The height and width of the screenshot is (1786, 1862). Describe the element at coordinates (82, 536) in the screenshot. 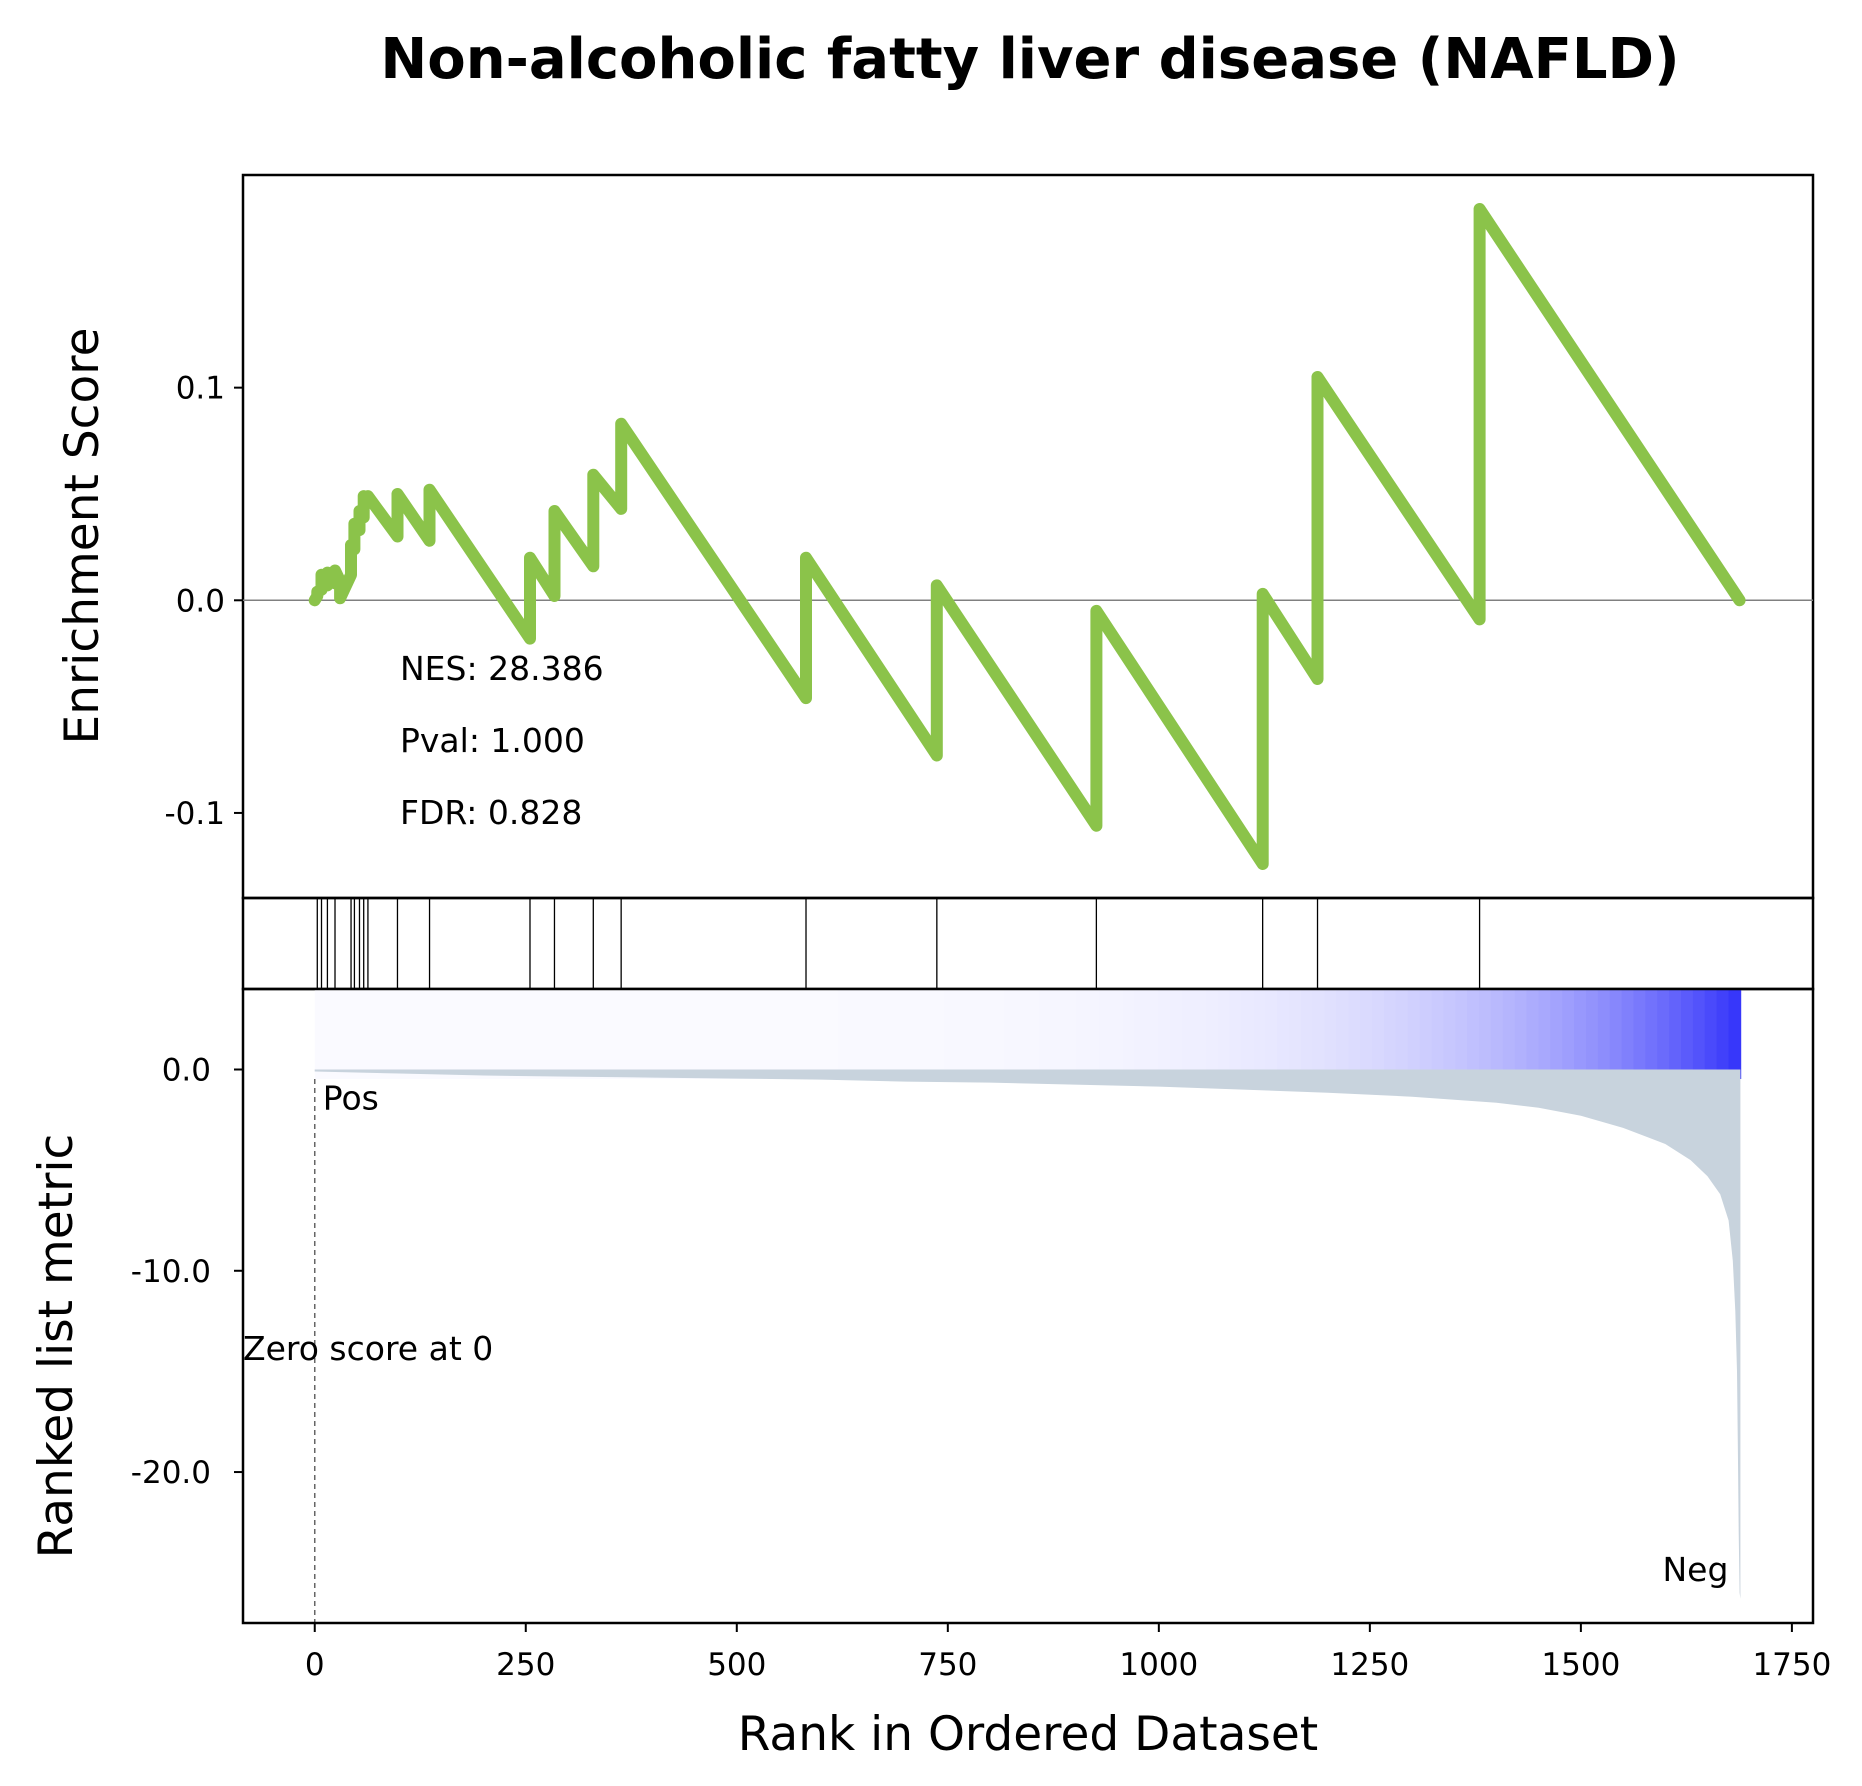

I see `enrichment-y-axis-title: Enrichment Score` at that location.